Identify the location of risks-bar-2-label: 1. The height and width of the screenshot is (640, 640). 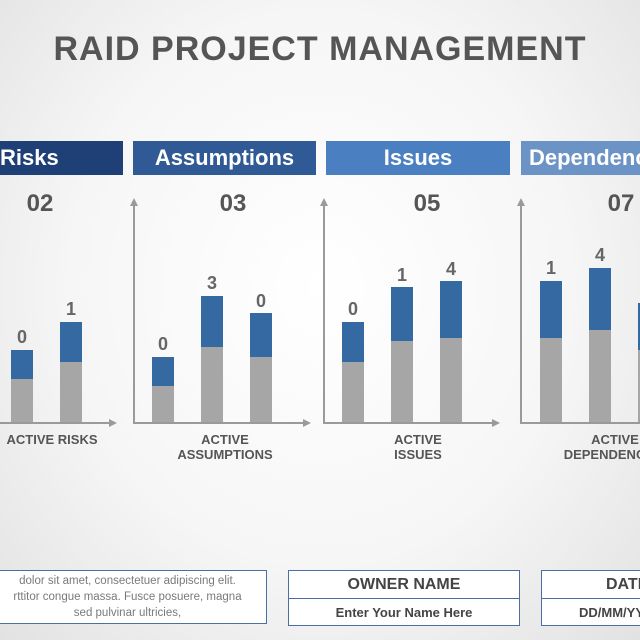
(70, 309).